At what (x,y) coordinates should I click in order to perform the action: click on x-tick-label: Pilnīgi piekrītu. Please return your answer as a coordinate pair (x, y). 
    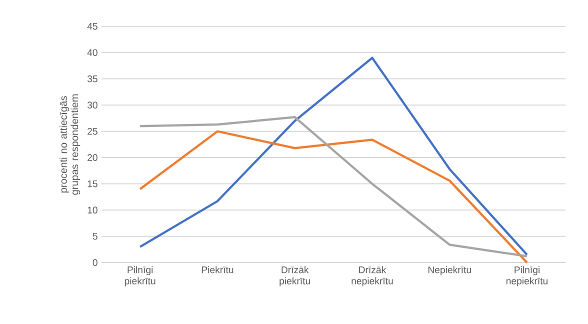
    Looking at the image, I should click on (140, 276).